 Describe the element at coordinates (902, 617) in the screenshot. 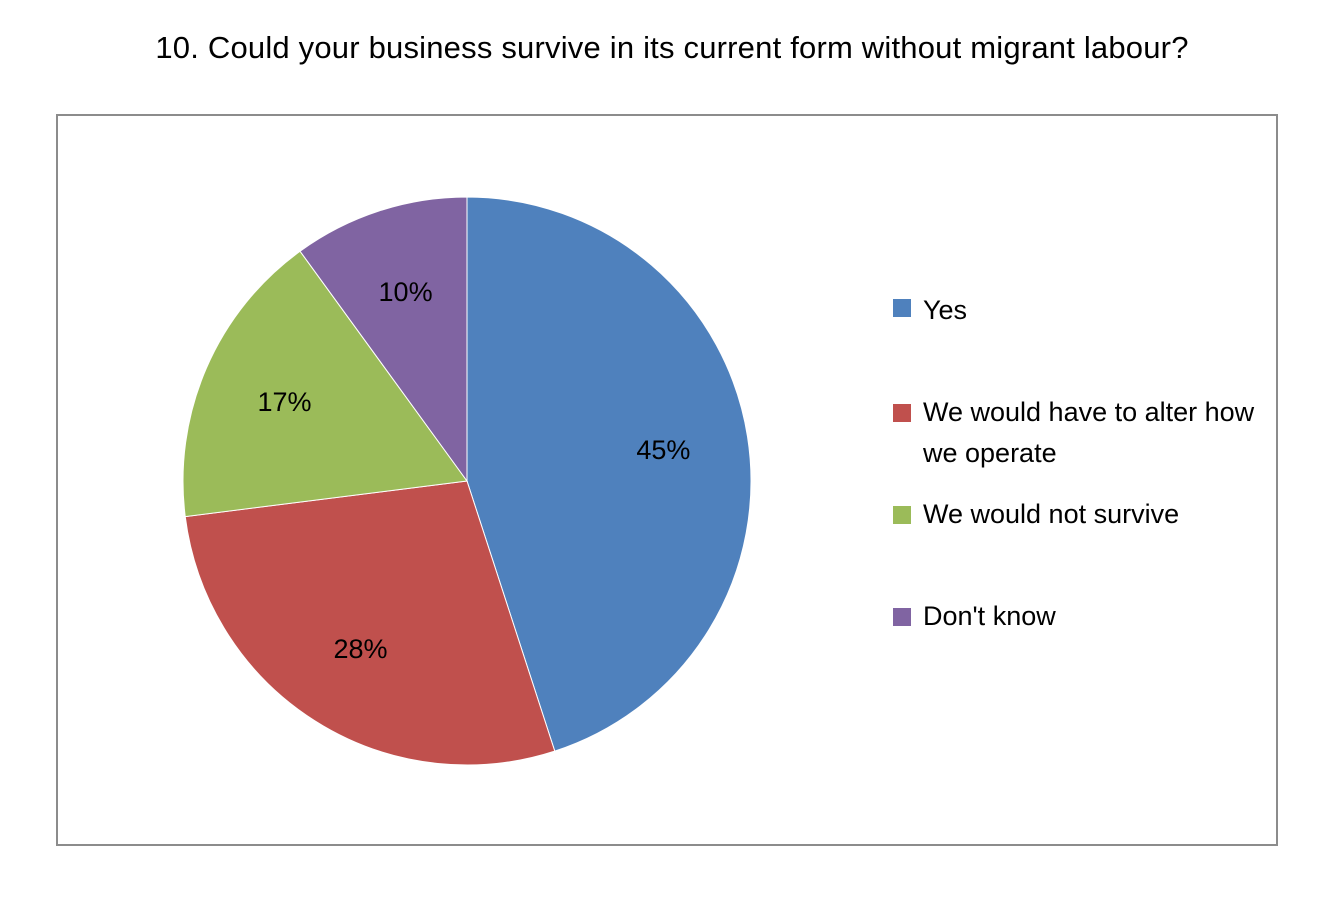

I see `legend-swatch-dont-know` at that location.